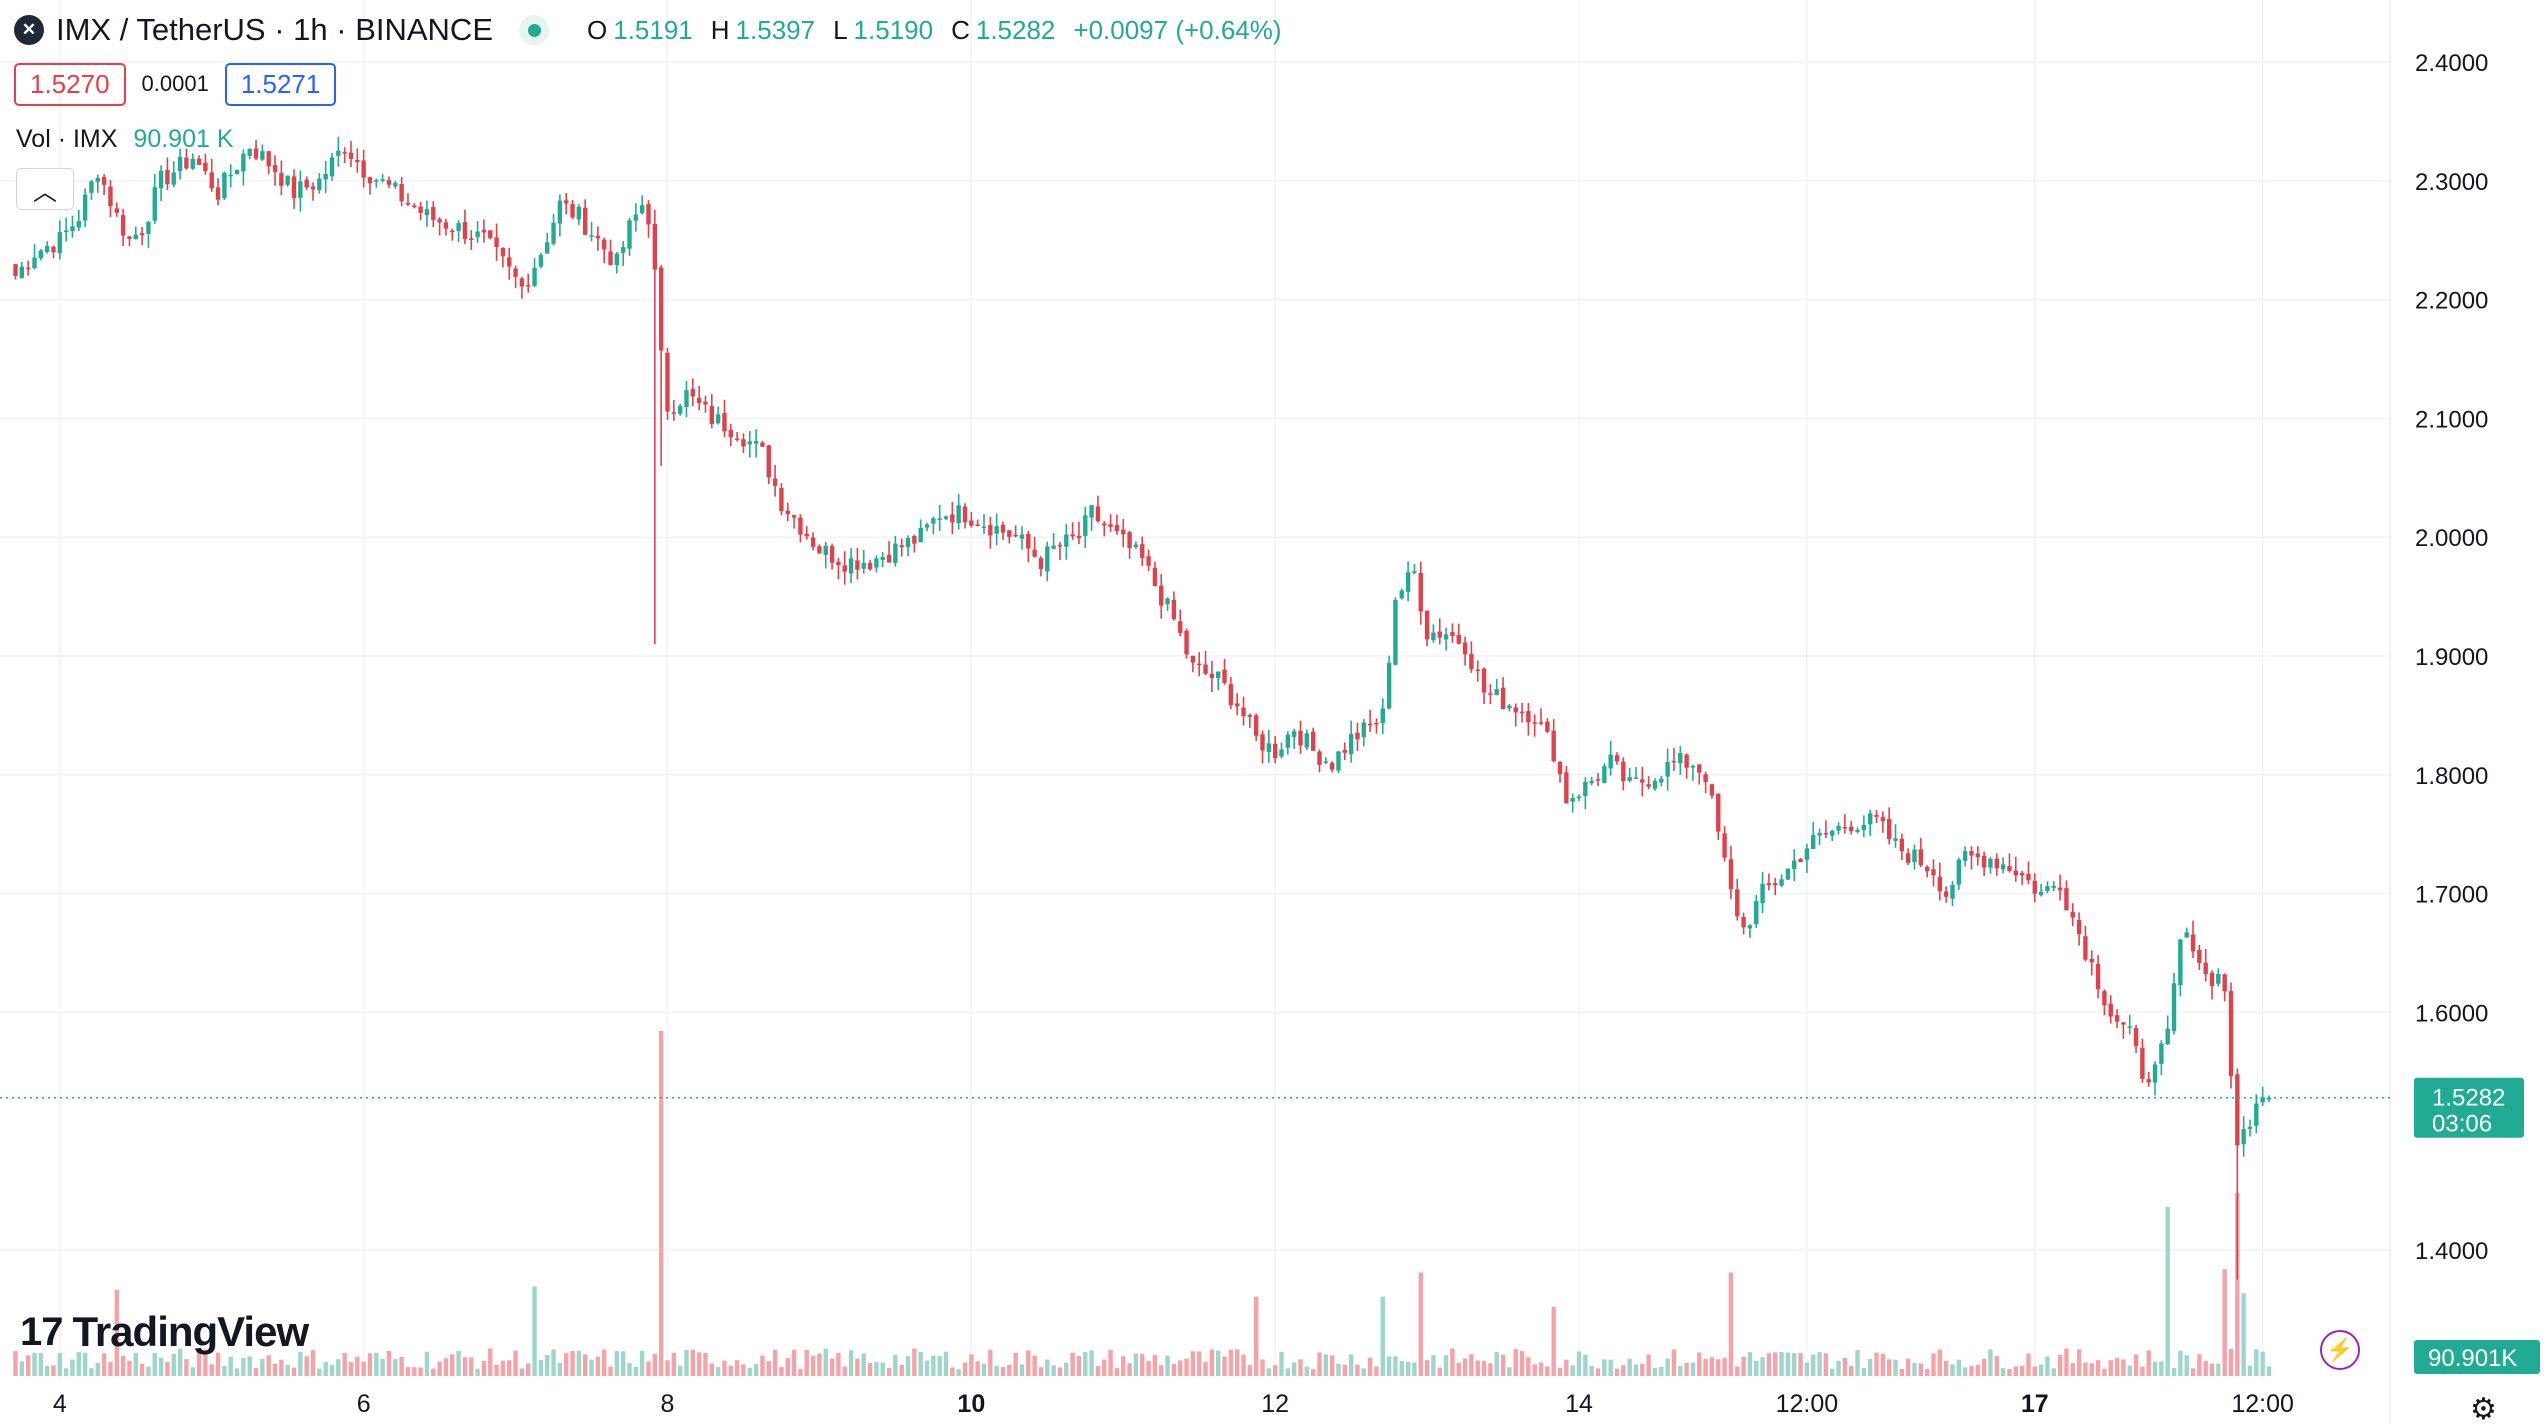  Describe the element at coordinates (274, 29) in the screenshot. I see `symbol-title: IMX / TetherUS · 1h · BINANCE` at that location.